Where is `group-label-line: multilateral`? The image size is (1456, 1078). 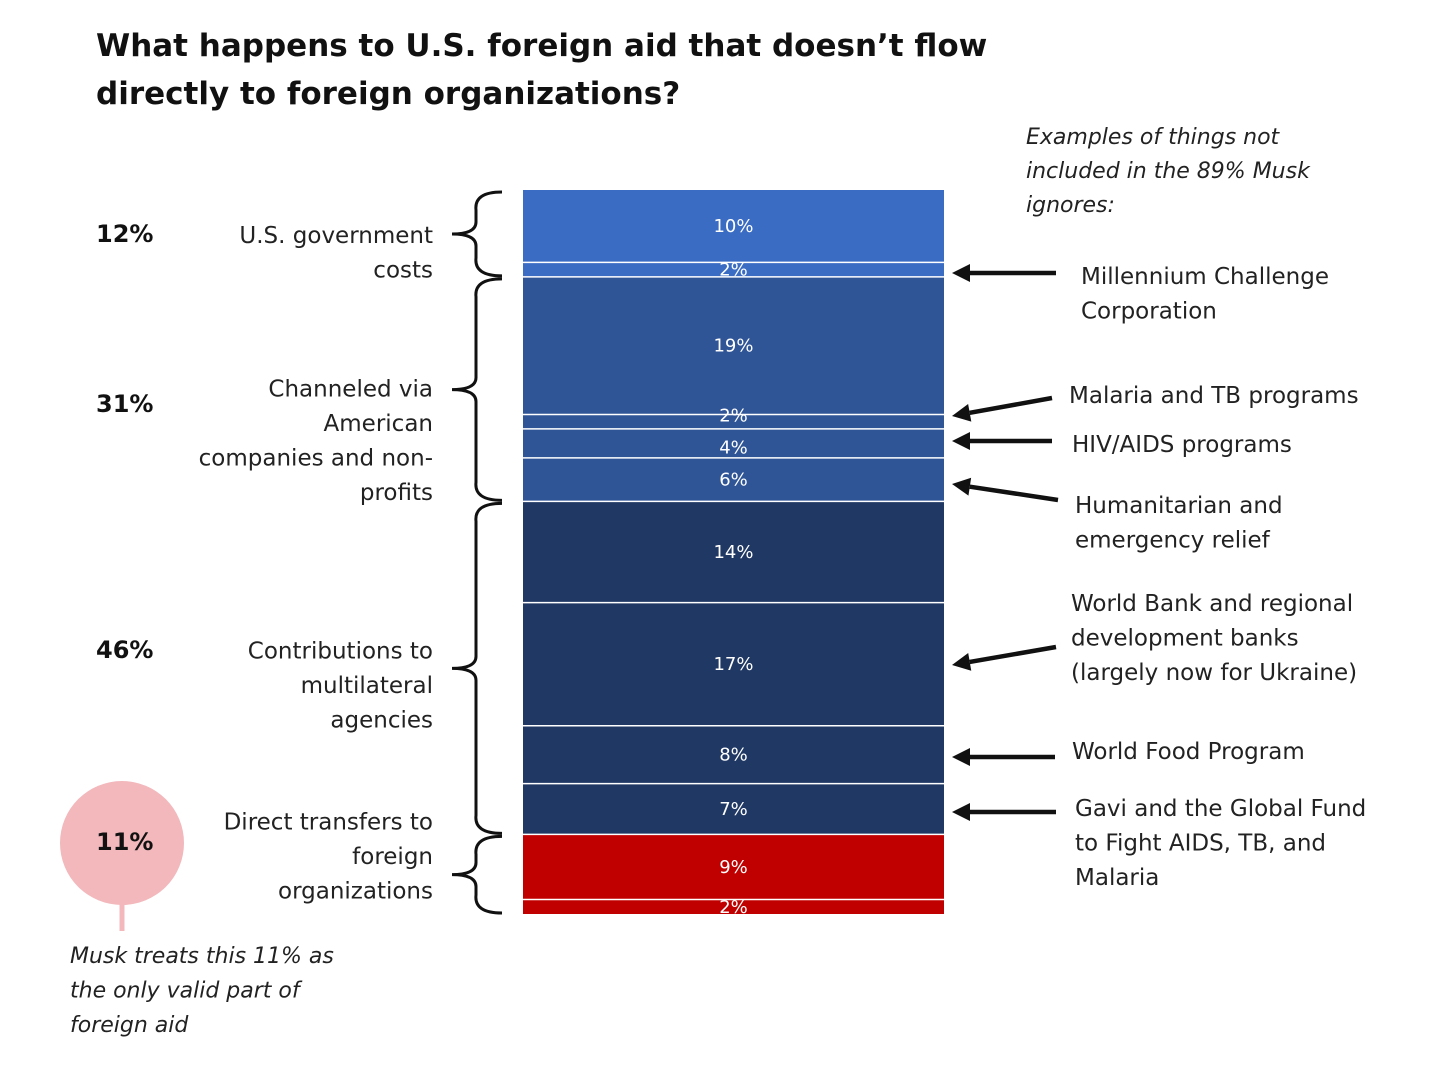
group-label-line: multilateral is located at coordinates (367, 686).